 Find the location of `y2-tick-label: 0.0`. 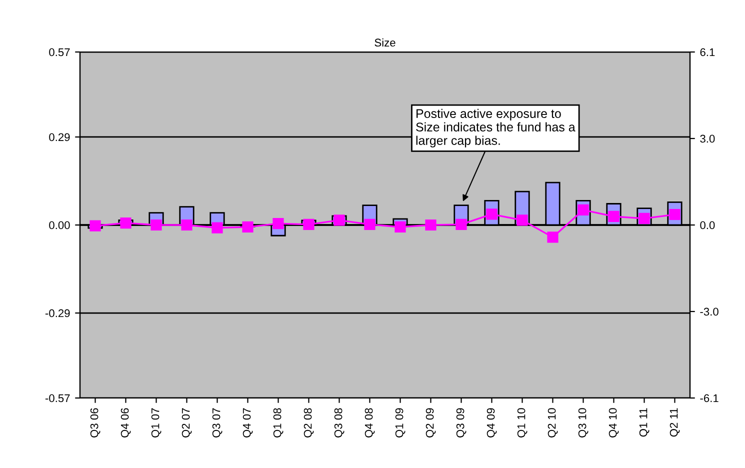

y2-tick-label: 0.0 is located at coordinates (707, 225).